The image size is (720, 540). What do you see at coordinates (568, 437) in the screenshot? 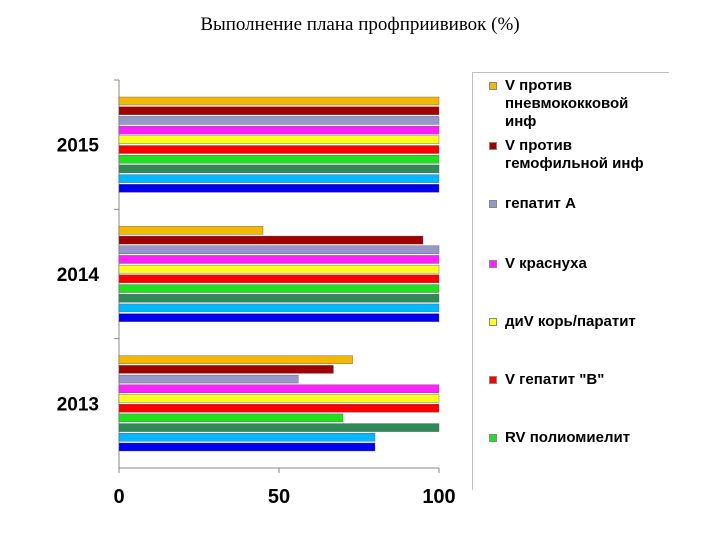
I see `legend-label: RV полиомиелит` at bounding box center [568, 437].